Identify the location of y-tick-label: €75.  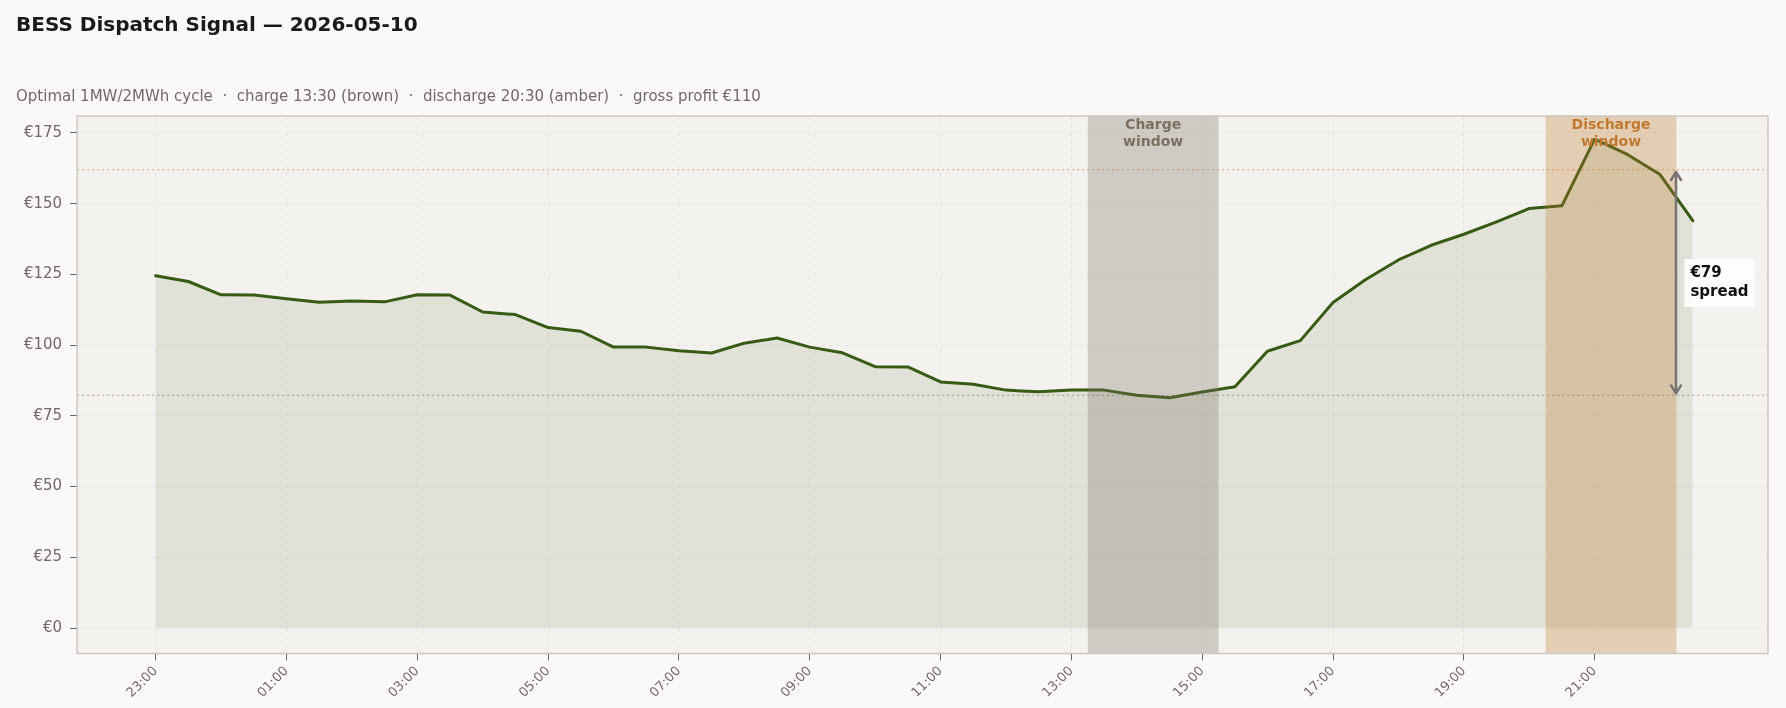
(48, 414).